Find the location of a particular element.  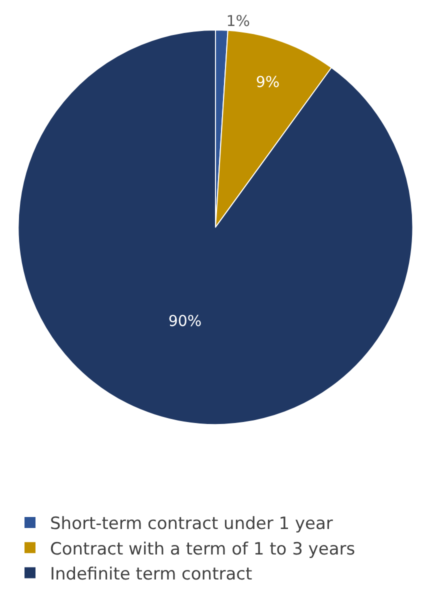

data-label: 90% is located at coordinates (185, 321).